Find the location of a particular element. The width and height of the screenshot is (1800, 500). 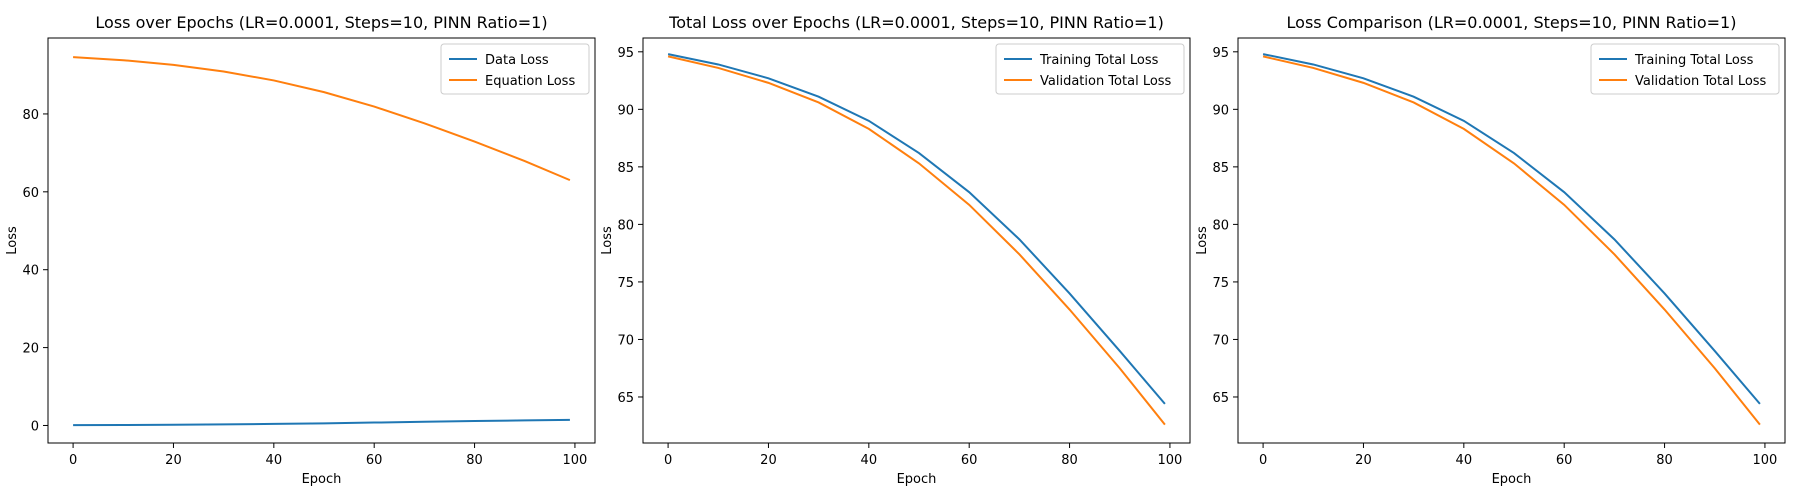

legend: Data Loss Equation Loss is located at coordinates (515, 69).